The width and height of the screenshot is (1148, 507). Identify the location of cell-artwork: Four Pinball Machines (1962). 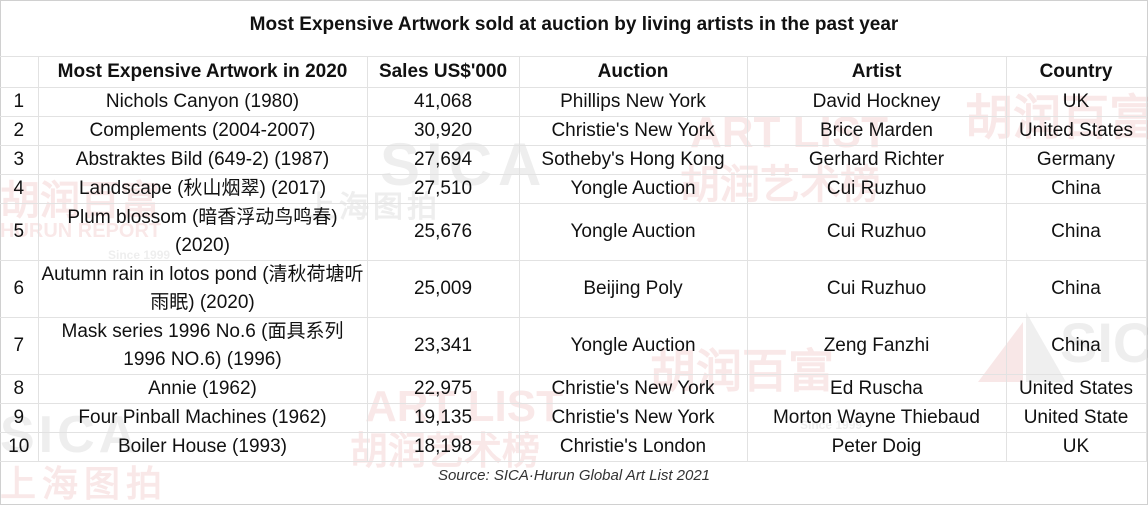
(203, 418).